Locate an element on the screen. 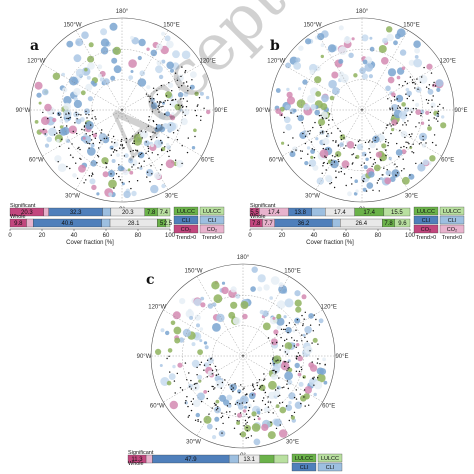  x-tick-label: 60 is located at coordinates (106, 236).